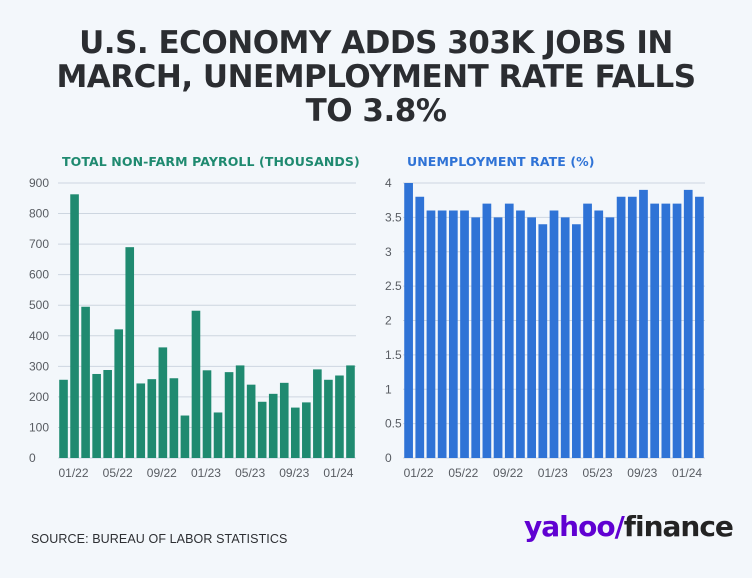  What do you see at coordinates (39, 183) in the screenshot?
I see `payroll-y-tick-label: 900` at bounding box center [39, 183].